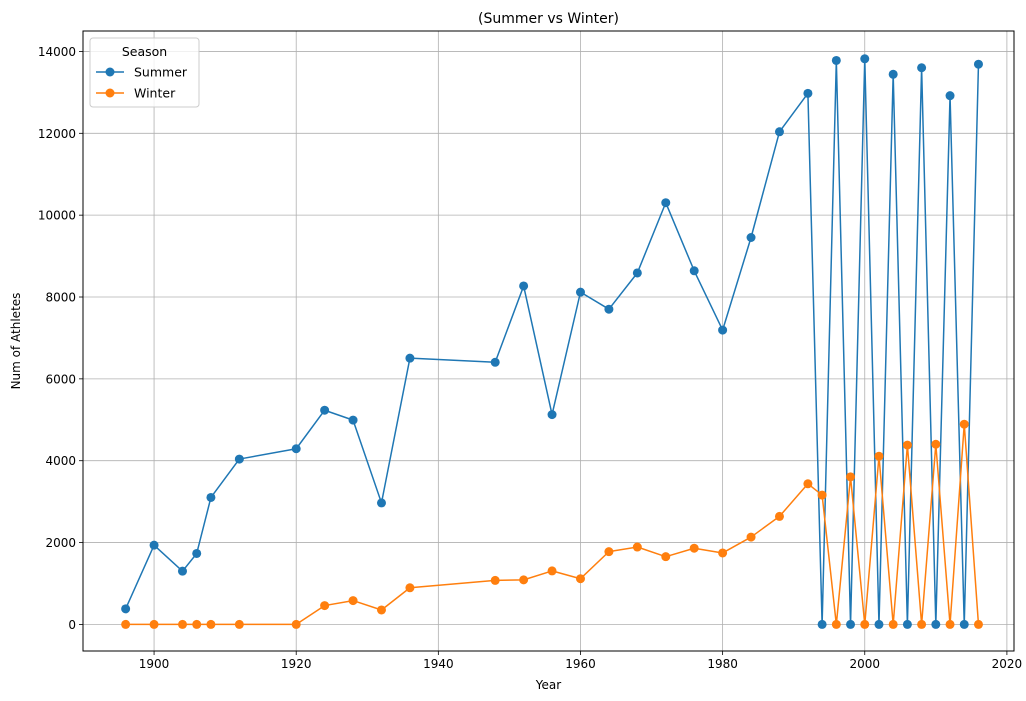 The image size is (1026, 701). Describe the element at coordinates (864, 664) in the screenshot. I see `x-tick-label: 2000` at that location.